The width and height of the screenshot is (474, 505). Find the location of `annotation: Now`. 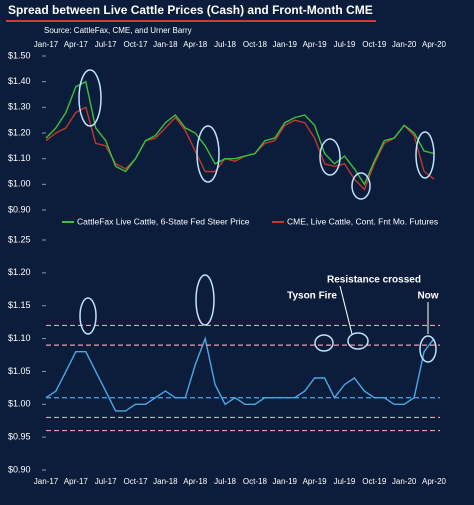

annotation: Now is located at coordinates (427, 296).